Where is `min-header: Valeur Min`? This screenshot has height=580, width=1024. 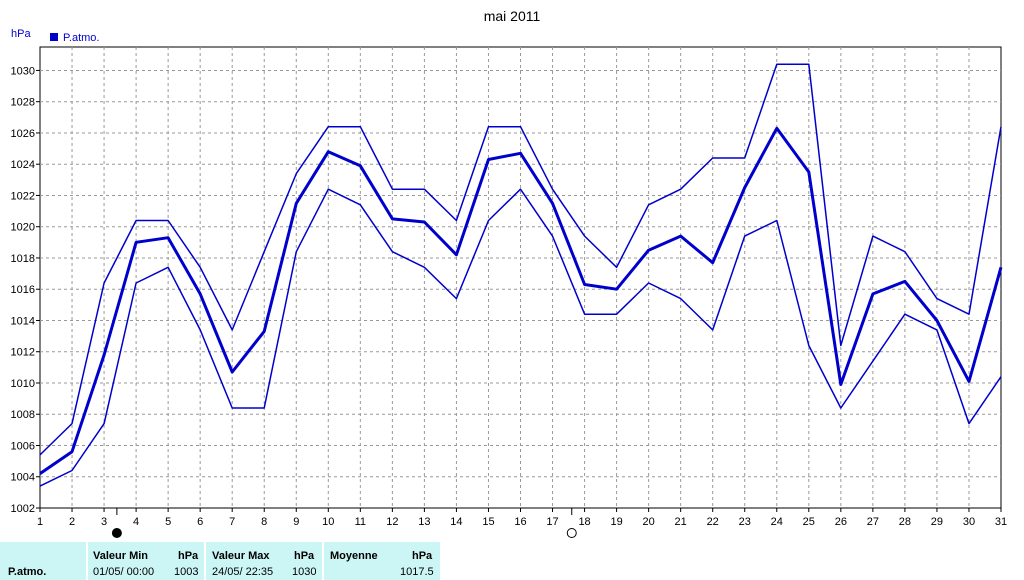
min-header: Valeur Min is located at coordinates (121, 556).